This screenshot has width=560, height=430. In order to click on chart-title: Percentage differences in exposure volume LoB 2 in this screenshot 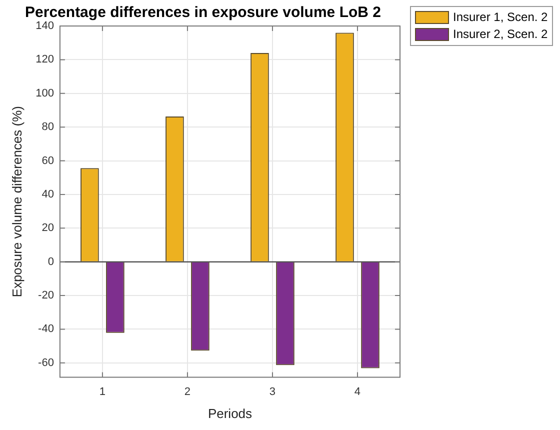, I will do `click(203, 13)`.